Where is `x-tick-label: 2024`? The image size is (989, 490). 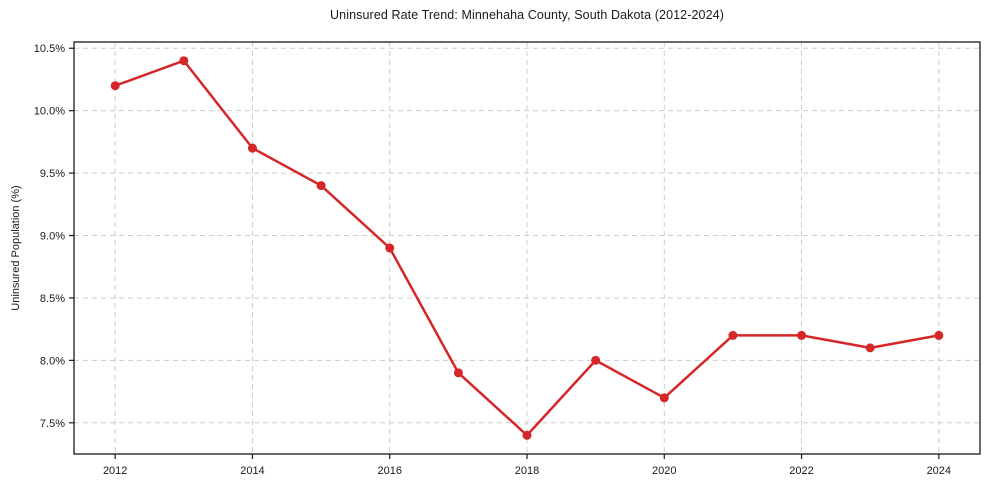 x-tick-label: 2024 is located at coordinates (939, 471).